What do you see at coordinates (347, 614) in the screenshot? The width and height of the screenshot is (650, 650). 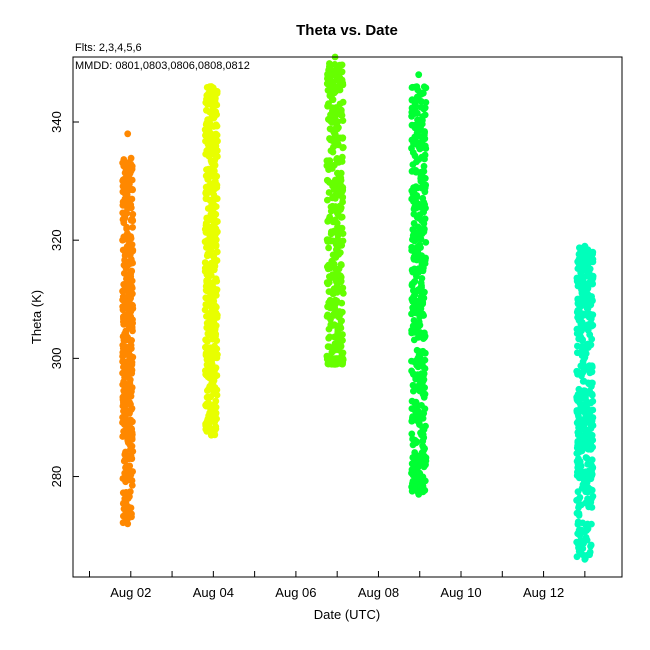 I see `x-axis-label: Date (UTC)` at bounding box center [347, 614].